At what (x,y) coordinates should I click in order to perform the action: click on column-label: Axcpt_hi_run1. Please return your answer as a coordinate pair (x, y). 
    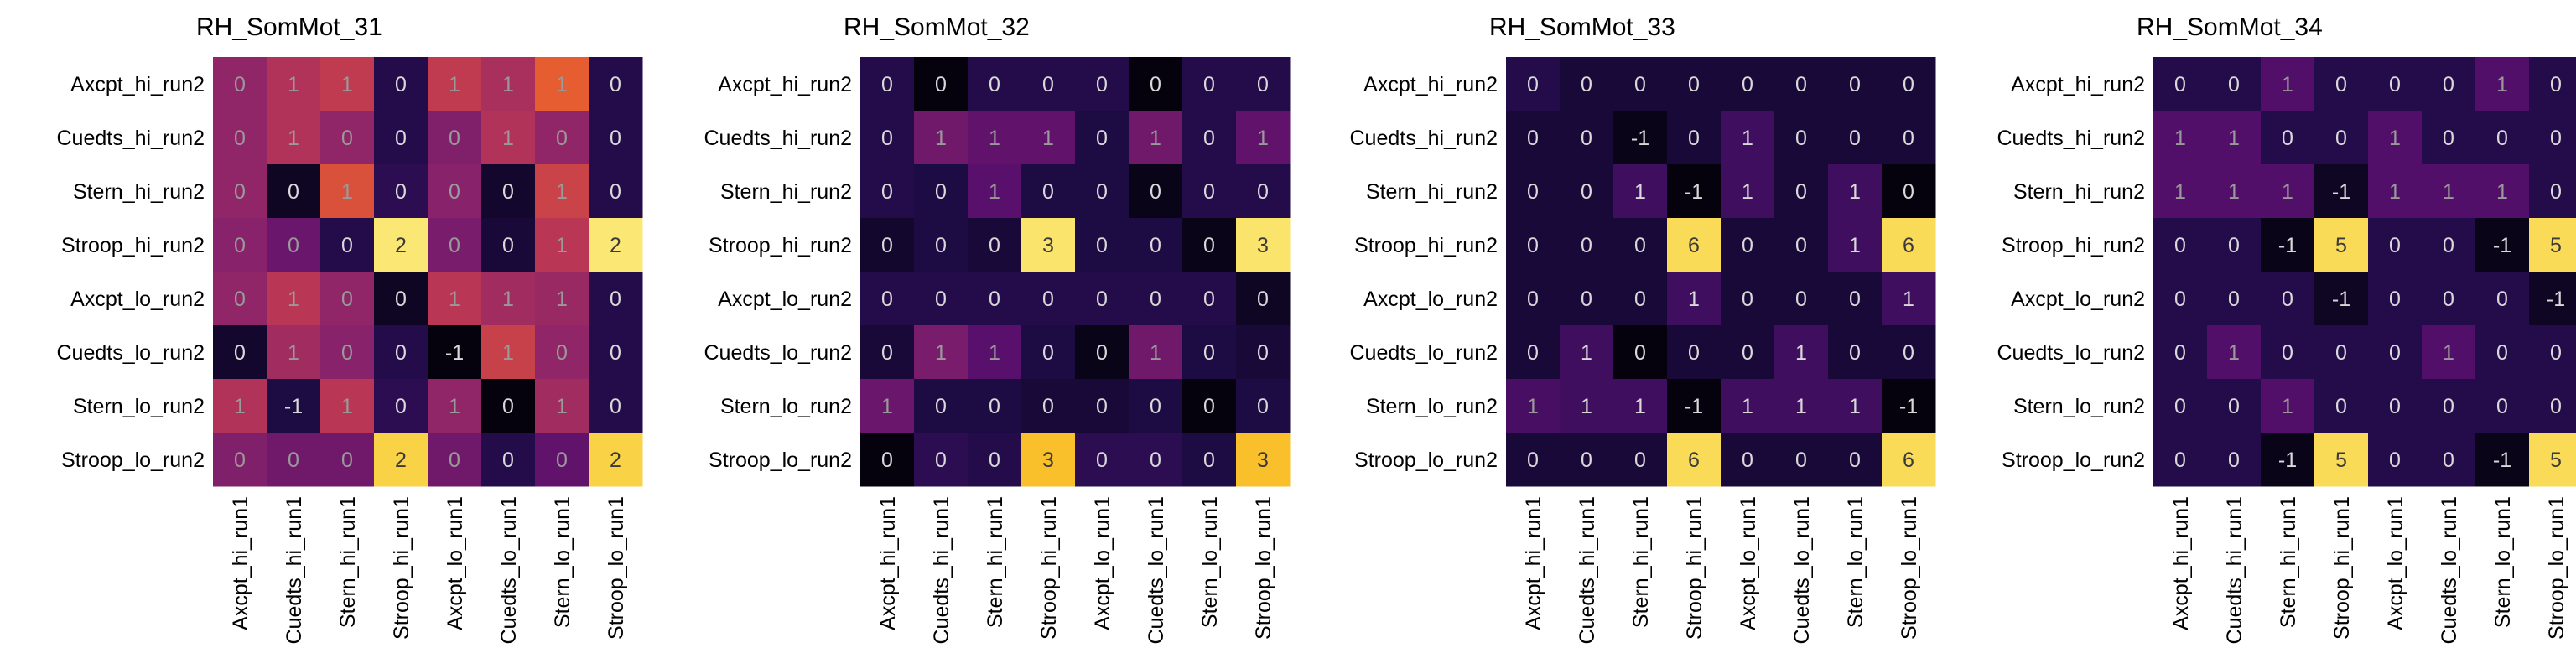
    Looking at the image, I should click on (240, 563).